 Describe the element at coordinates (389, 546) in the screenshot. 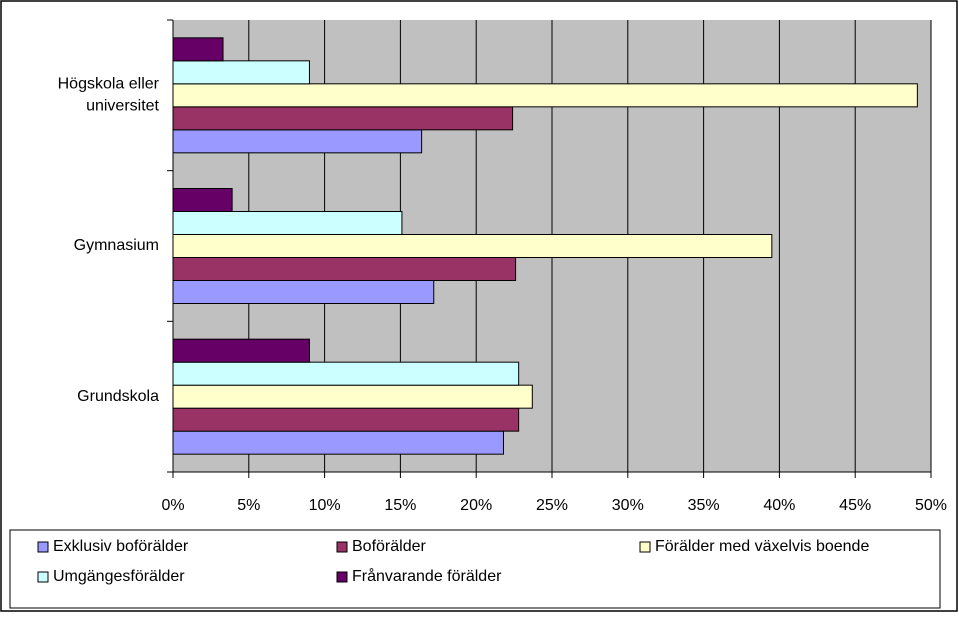

I see `legend-label: Boförälder` at that location.